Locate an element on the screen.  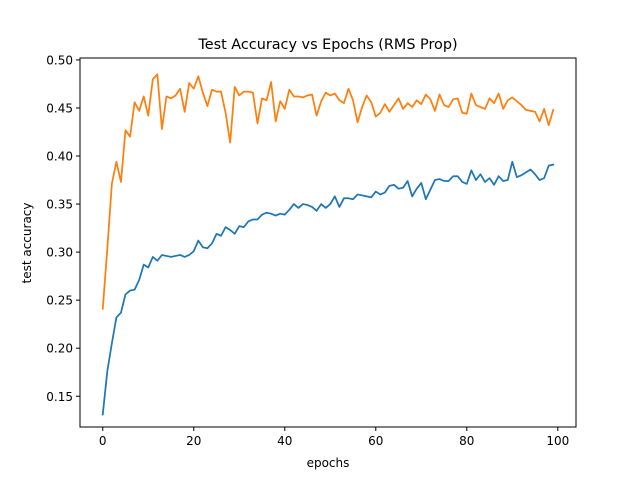
y-tick-label: 0.45 is located at coordinates (59, 108).